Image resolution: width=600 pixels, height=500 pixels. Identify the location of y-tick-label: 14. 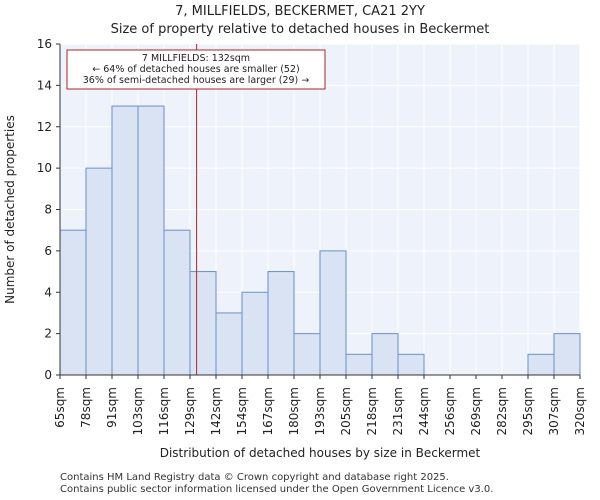
(44, 85).